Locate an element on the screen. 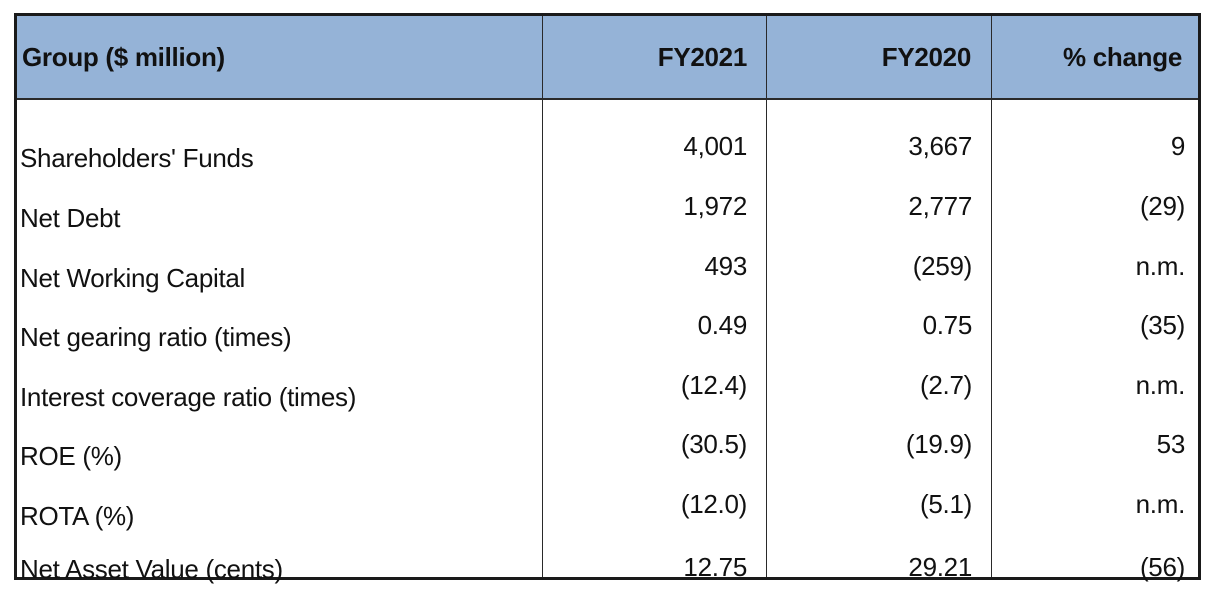 This screenshot has height=596, width=1212. cell-percent-change: 9 is located at coordinates (1177, 146).